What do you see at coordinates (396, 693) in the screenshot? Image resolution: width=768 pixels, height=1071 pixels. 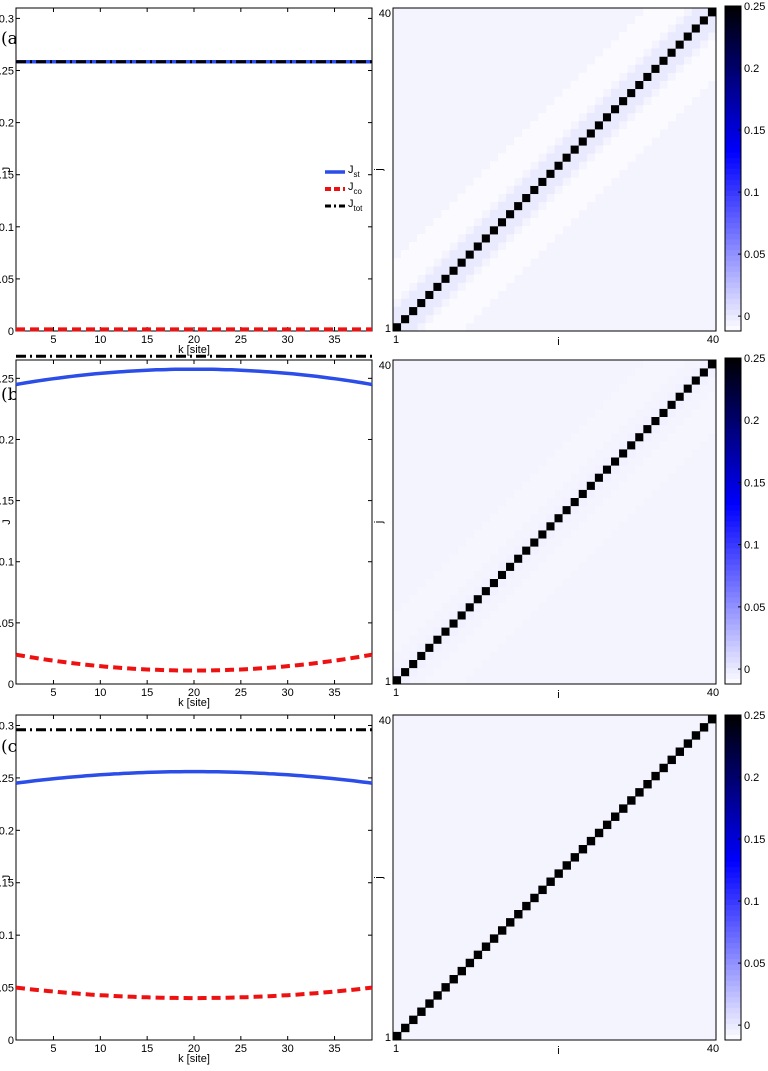 I see `heatmap-x-tick-label: 1` at bounding box center [396, 693].